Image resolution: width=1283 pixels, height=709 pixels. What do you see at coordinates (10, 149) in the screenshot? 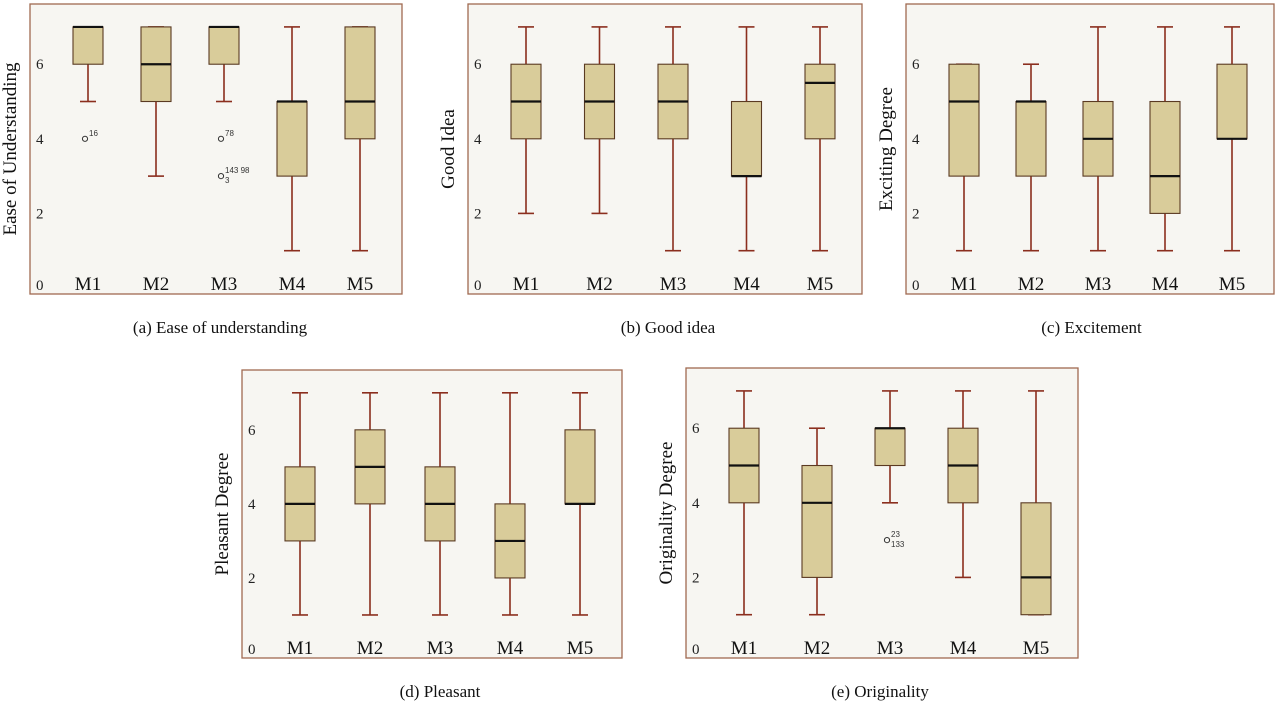
I see `y-axis-label: Ease of Understanding` at bounding box center [10, 149].